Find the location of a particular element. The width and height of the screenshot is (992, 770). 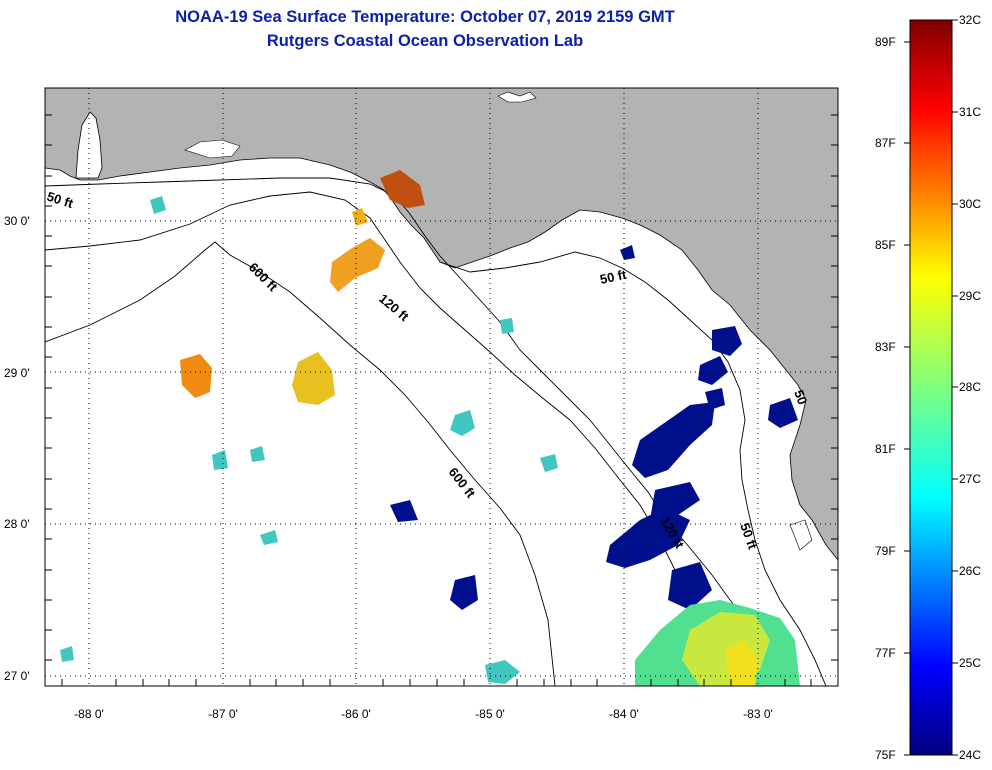

lon-label: -88 0' is located at coordinates (89, 714).